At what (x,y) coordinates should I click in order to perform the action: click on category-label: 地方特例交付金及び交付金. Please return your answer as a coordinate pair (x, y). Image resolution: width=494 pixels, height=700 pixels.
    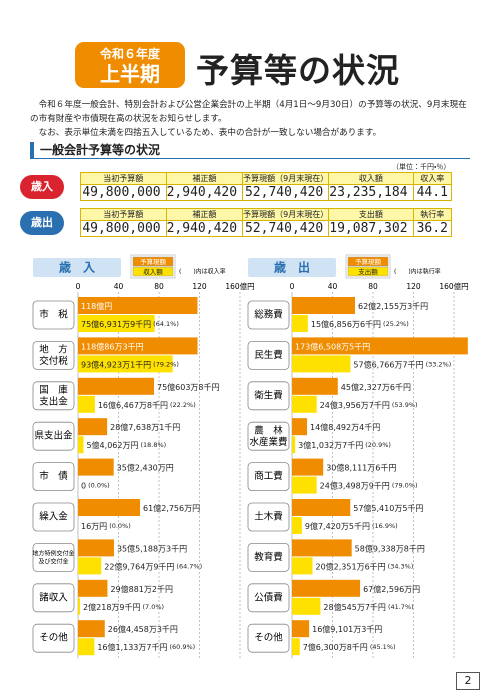
    Looking at the image, I should click on (53, 557).